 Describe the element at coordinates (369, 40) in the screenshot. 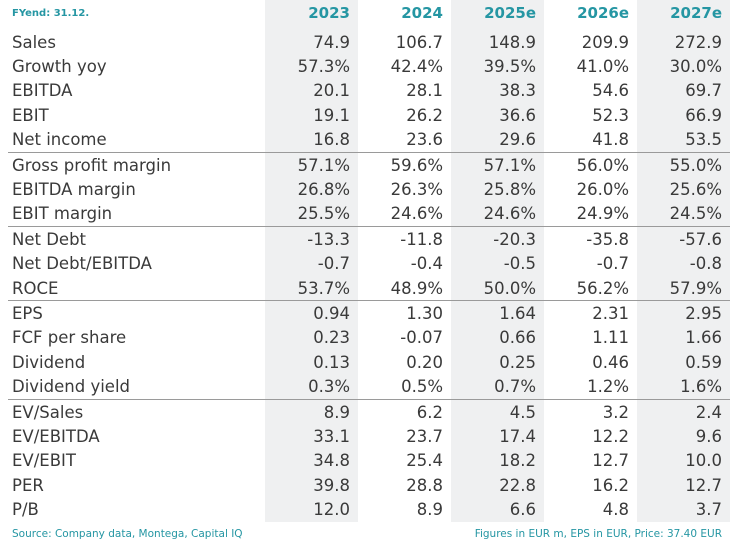

I see `table-row: Sales 74.9 106.7 148.9 209.9 272.9` at that location.